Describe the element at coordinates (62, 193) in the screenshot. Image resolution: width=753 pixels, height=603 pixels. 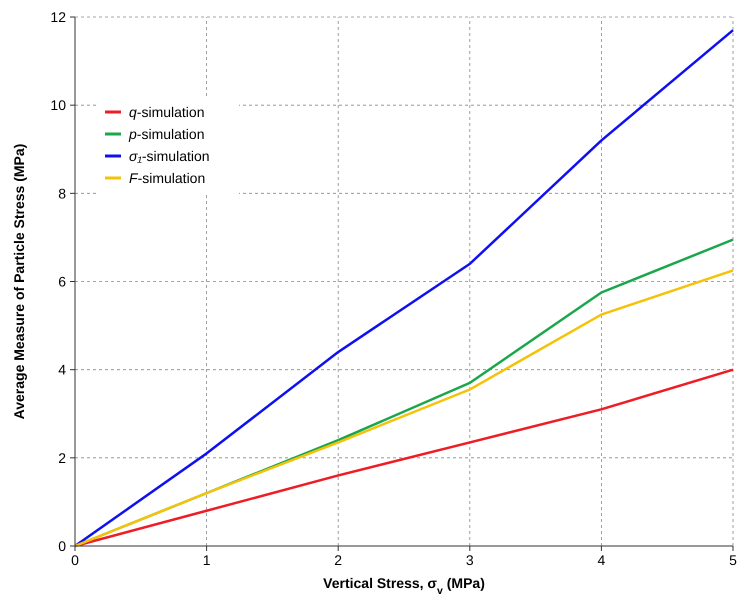
I see `y-tick-label: 8` at that location.